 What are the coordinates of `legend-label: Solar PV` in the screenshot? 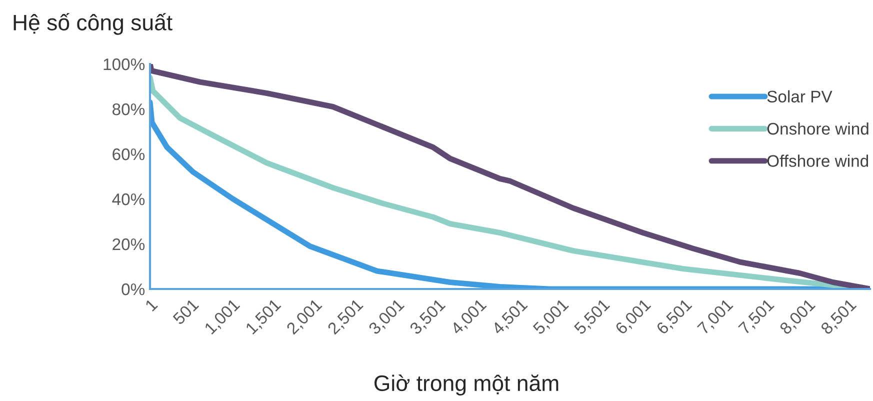 It's located at (799, 96).